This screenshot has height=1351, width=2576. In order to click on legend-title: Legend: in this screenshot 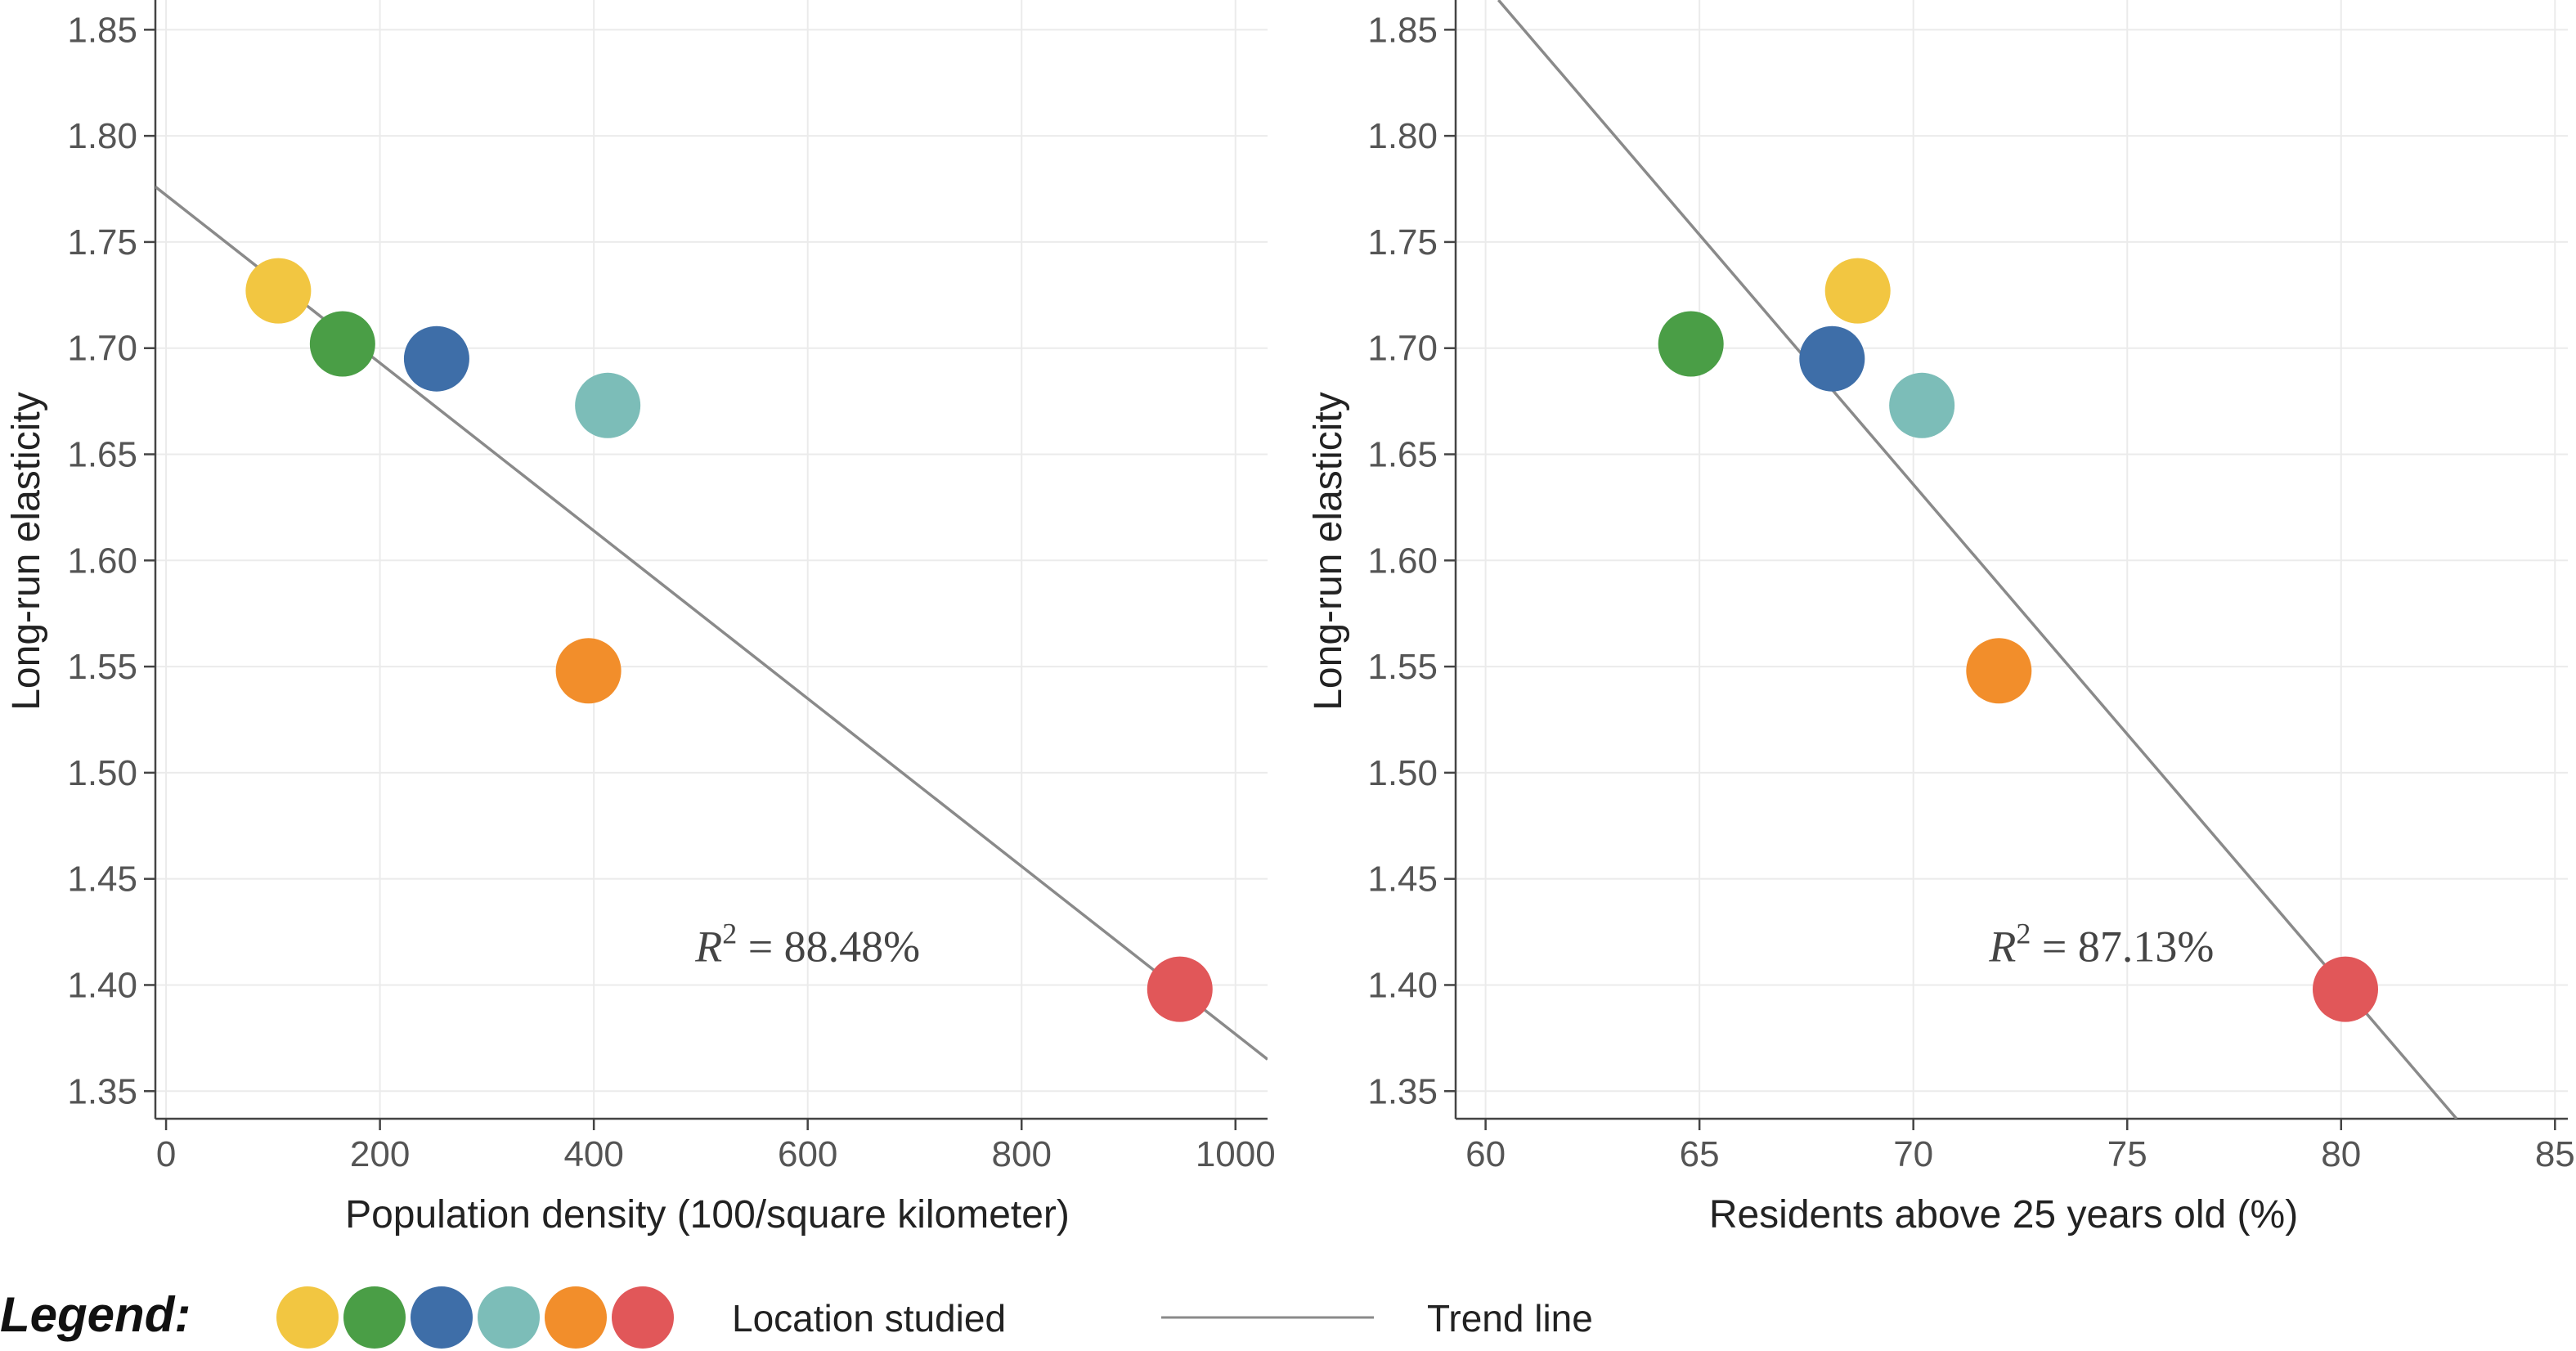, I will do `click(95, 1314)`.